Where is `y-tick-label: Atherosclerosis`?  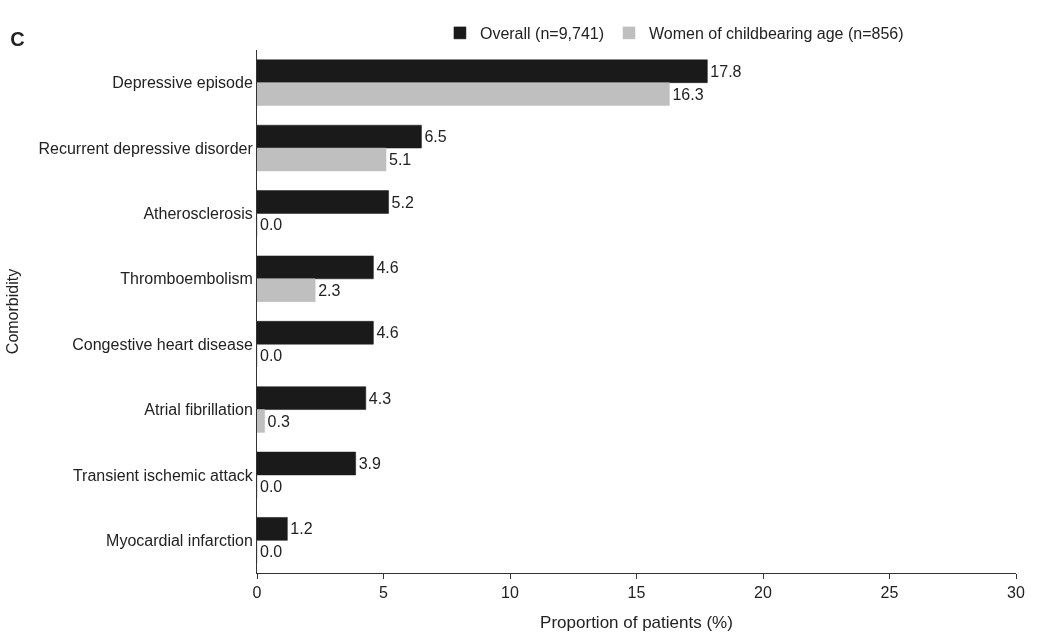 y-tick-label: Atherosclerosis is located at coordinates (198, 214).